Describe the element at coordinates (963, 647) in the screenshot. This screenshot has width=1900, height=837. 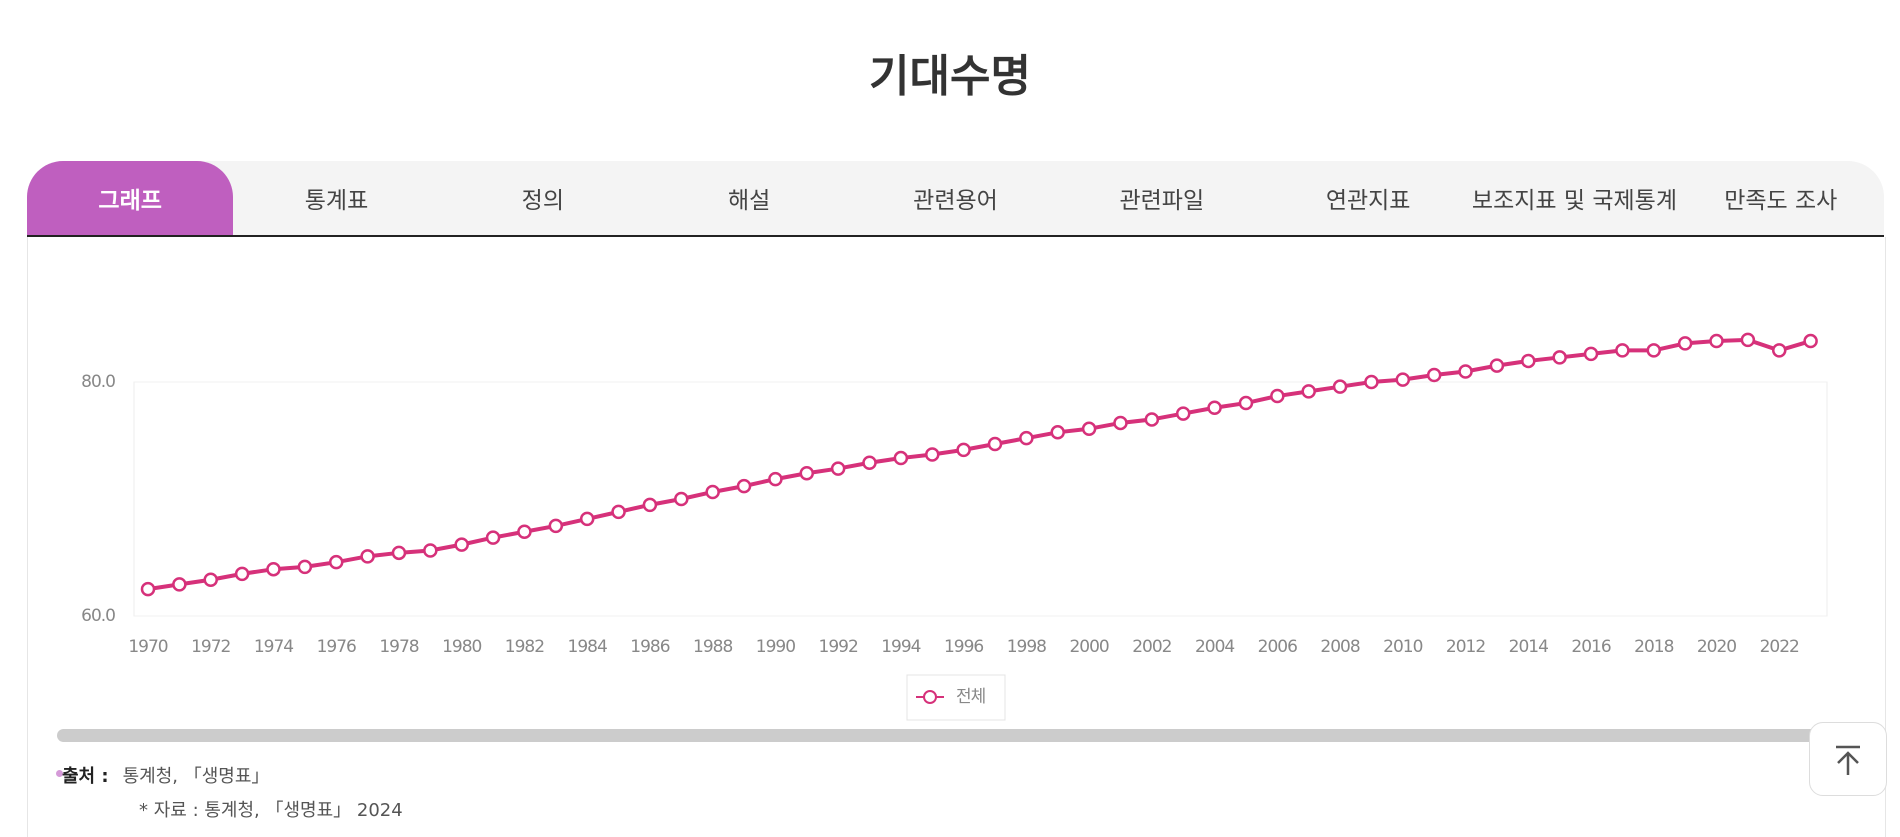
I see `x-tick-label: 1996` at that location.